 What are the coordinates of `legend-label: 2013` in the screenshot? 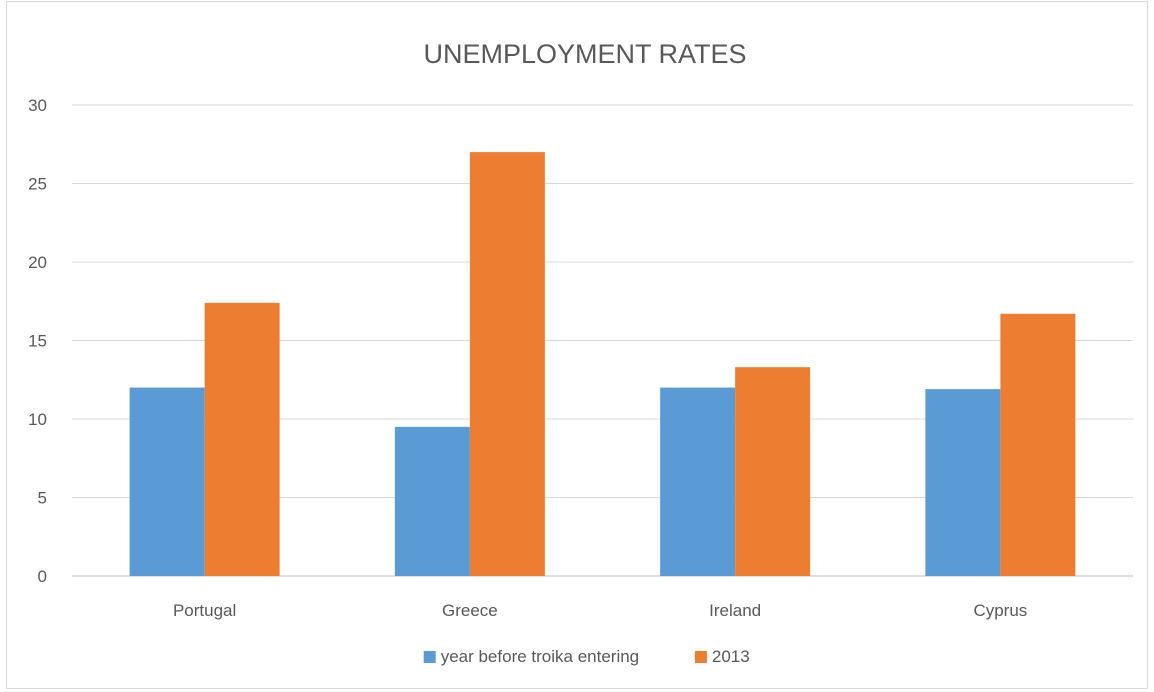 It's located at (731, 656).